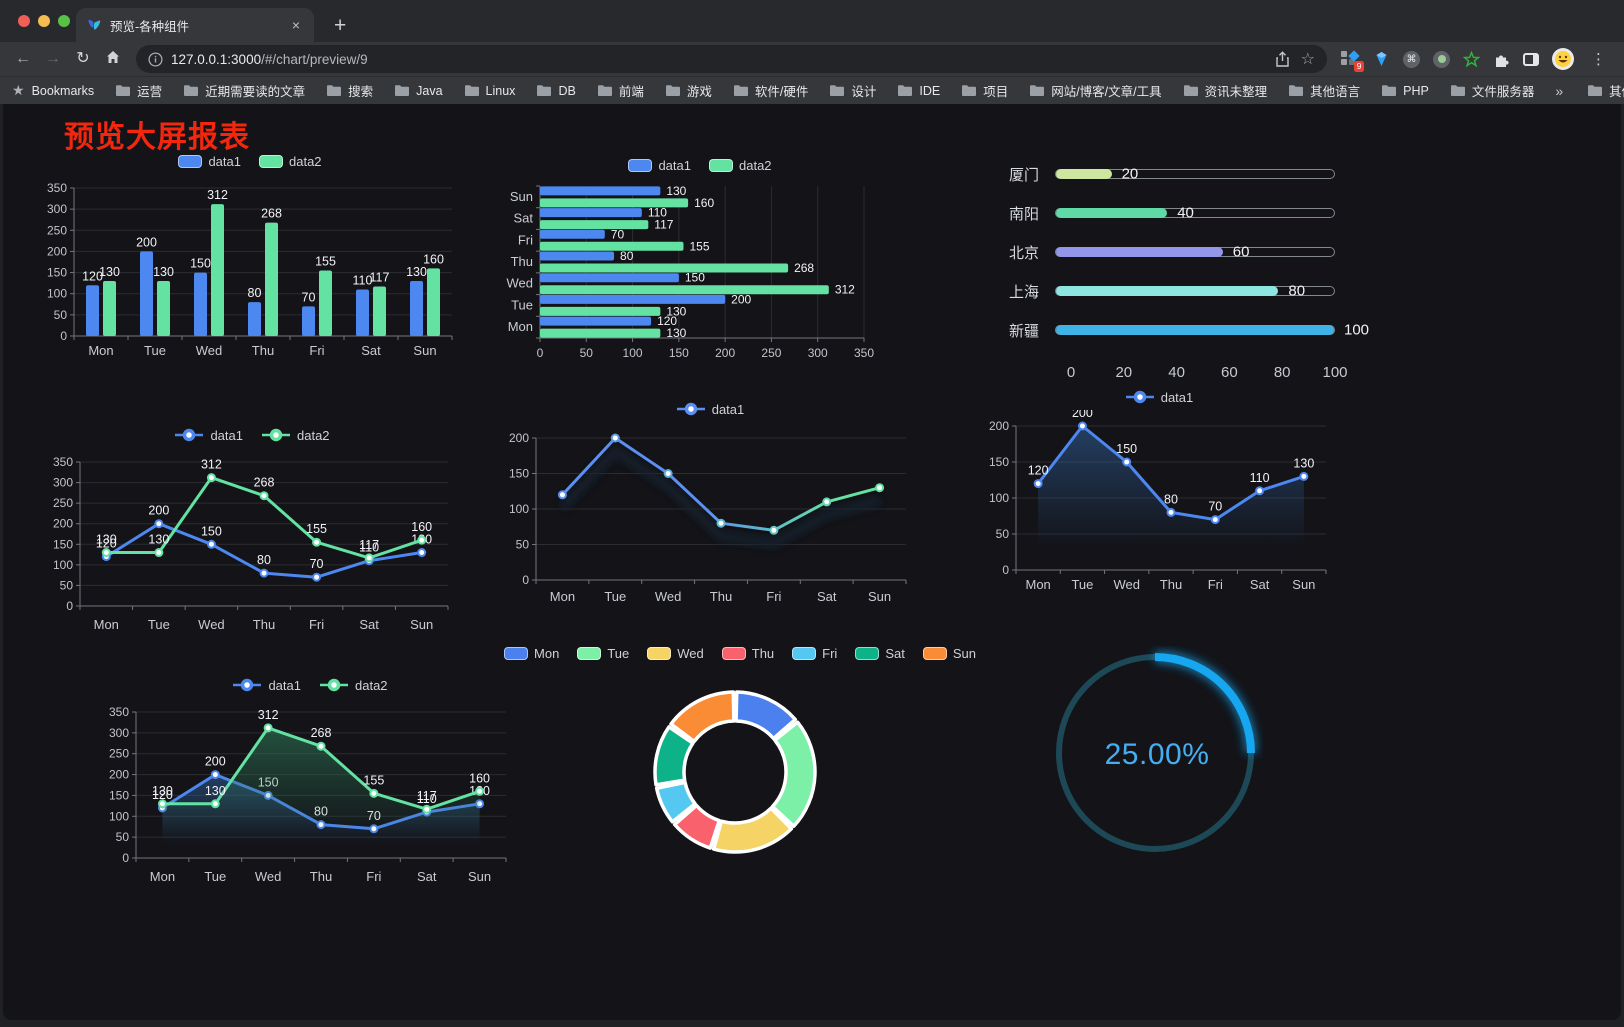 The width and height of the screenshot is (1624, 1027). What do you see at coordinates (155, 59) in the screenshot?
I see `page-info-icon` at bounding box center [155, 59].